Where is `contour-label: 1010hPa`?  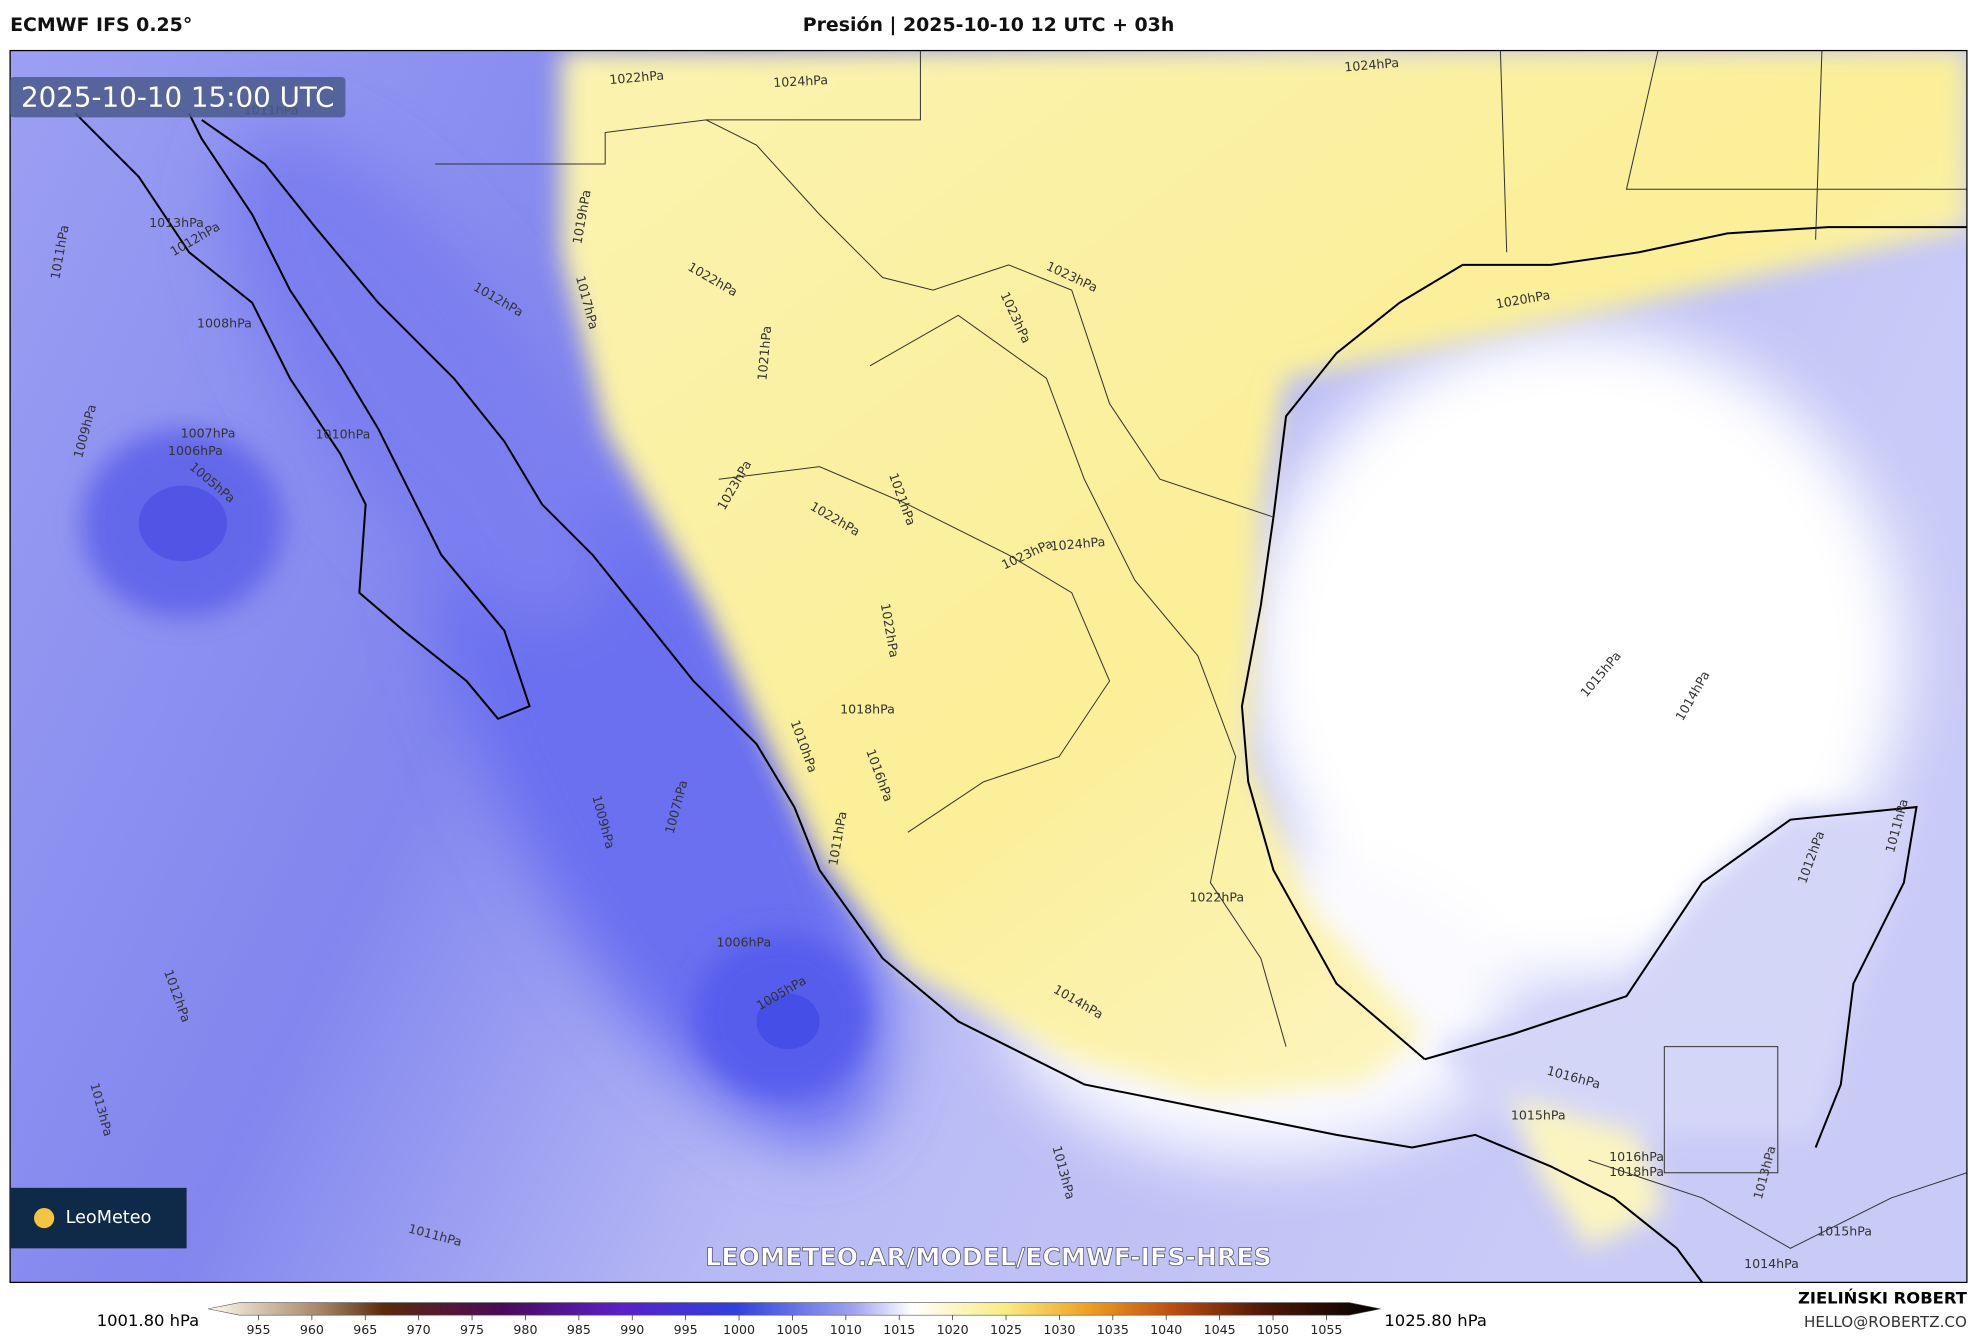
contour-label: 1010hPa is located at coordinates (343, 434).